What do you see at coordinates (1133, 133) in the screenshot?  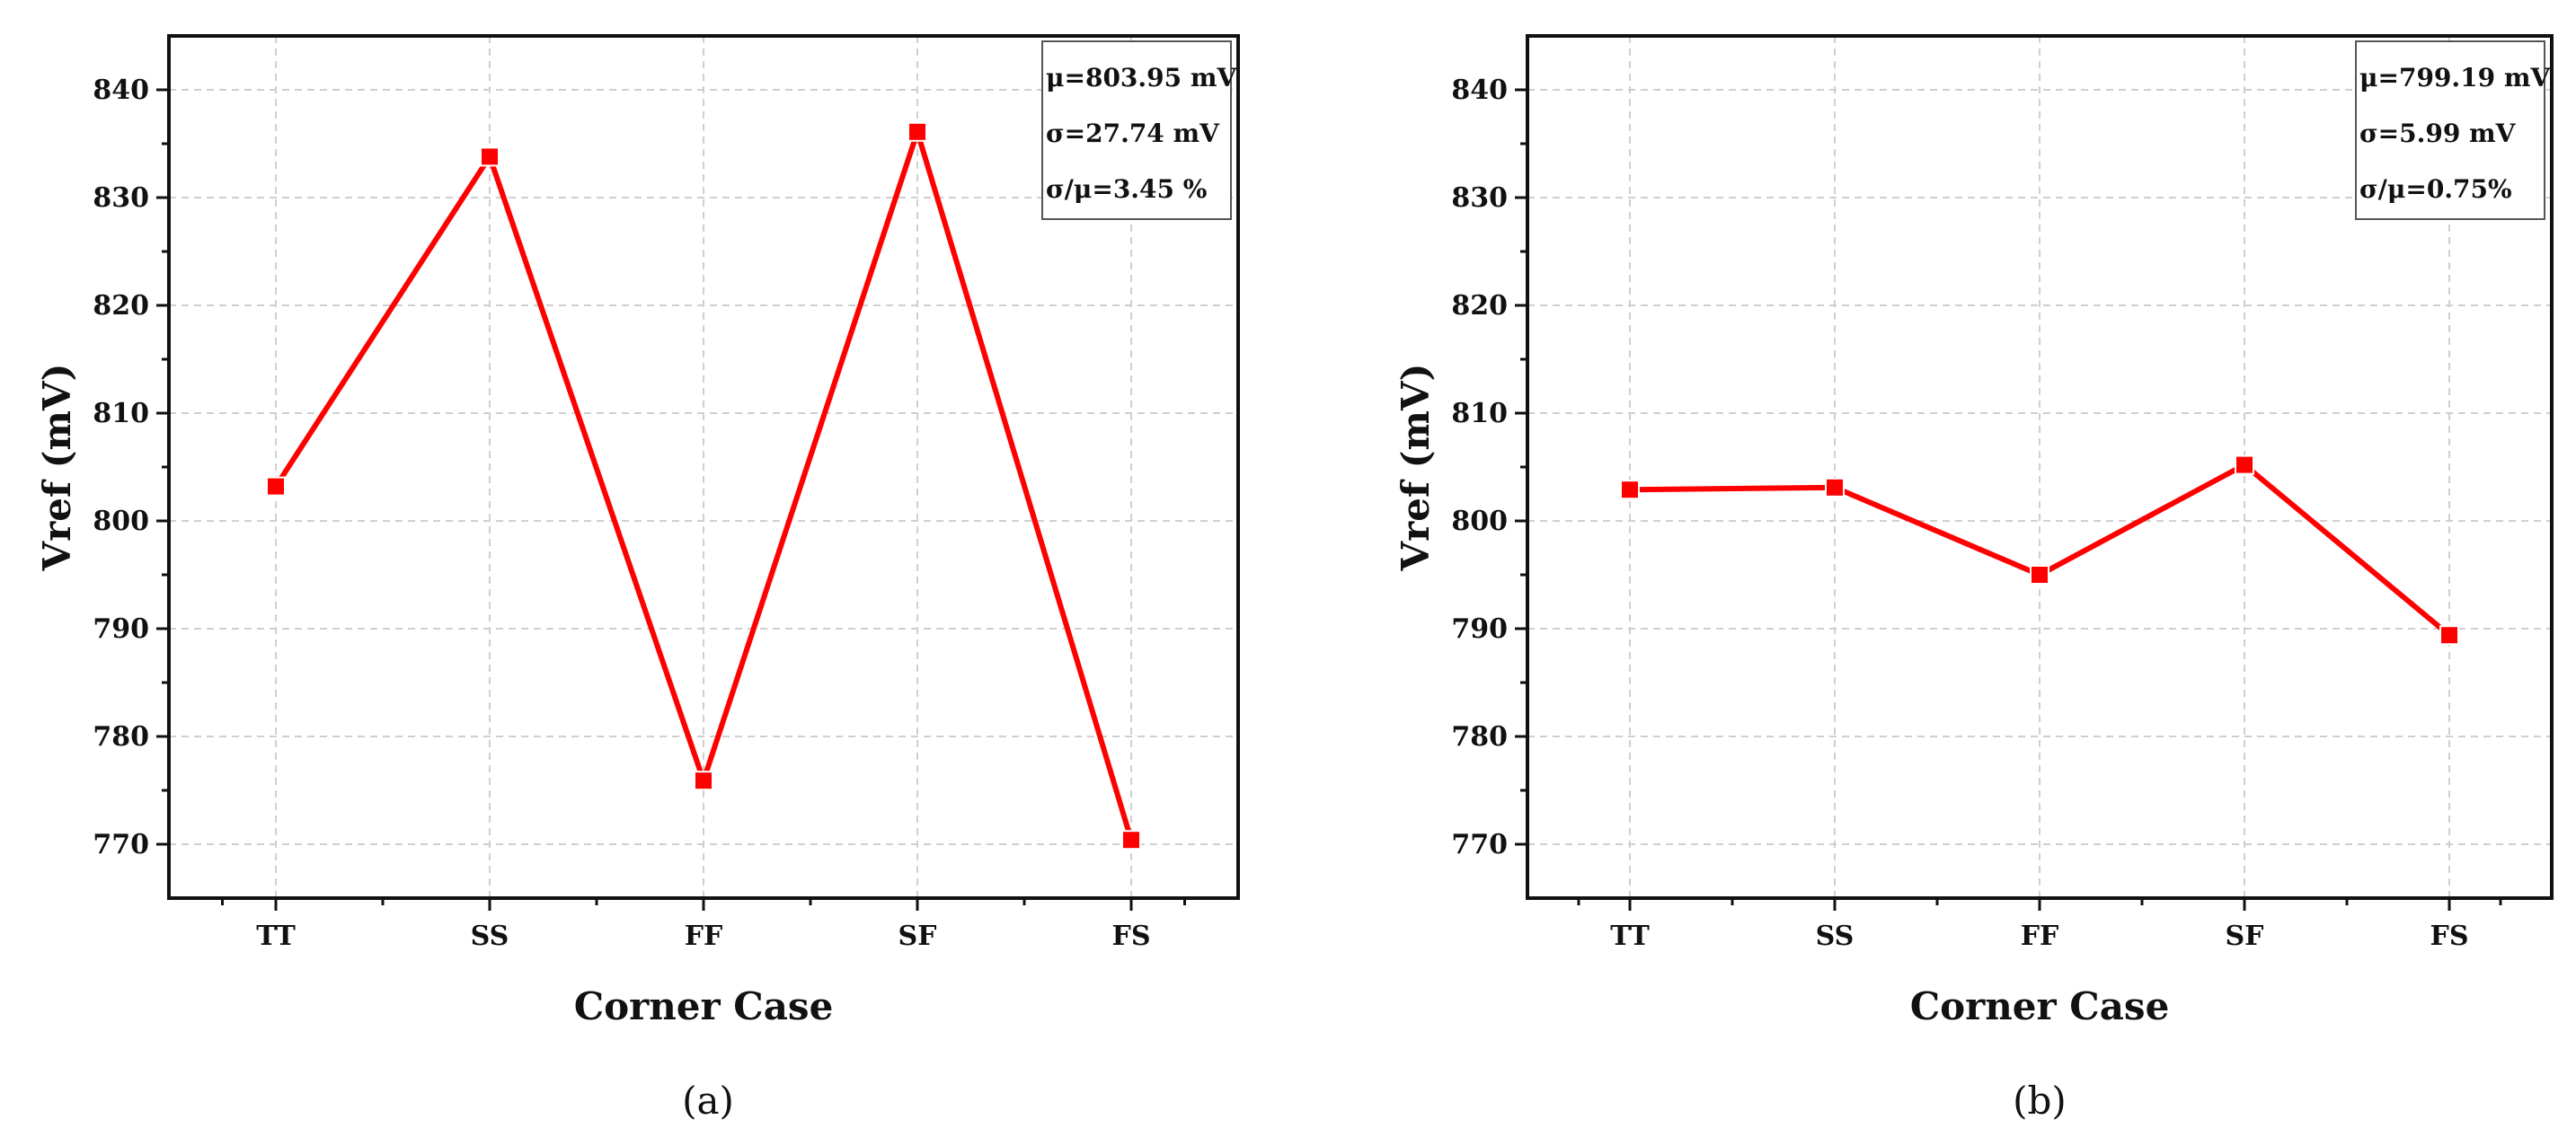 I see `stats-line: σ=27.74 mV` at bounding box center [1133, 133].